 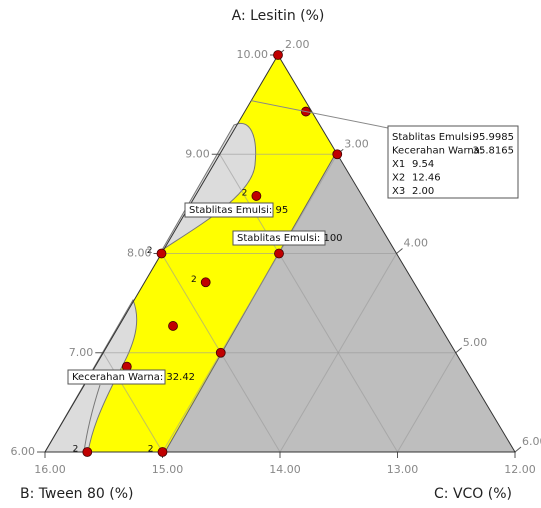 What do you see at coordinates (453, 162) in the screenshot?
I see `flag-box` at bounding box center [453, 162].